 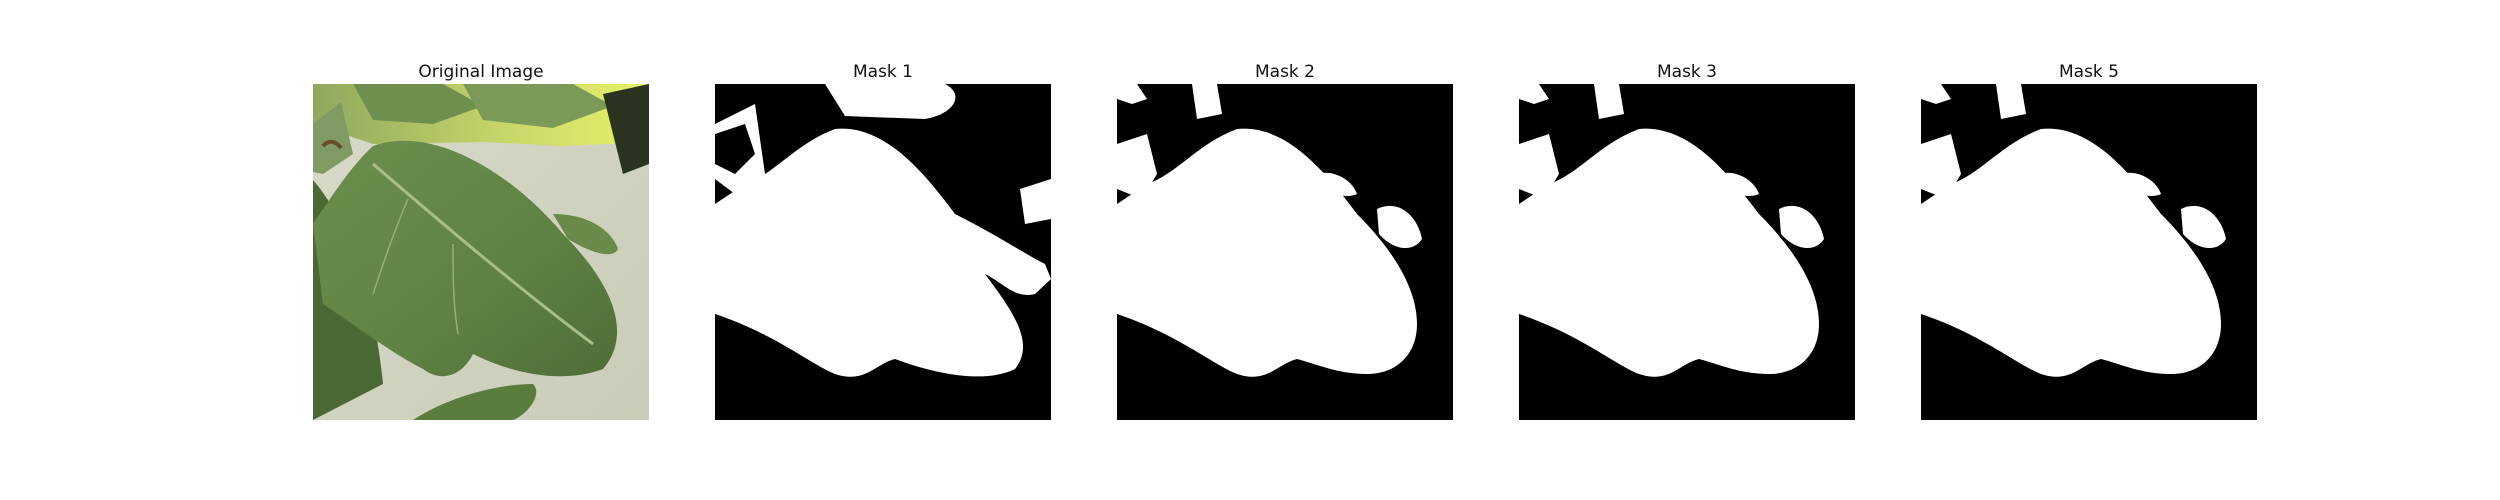 What do you see at coordinates (1686, 72) in the screenshot?
I see `panel-title: Mask 3` at bounding box center [1686, 72].